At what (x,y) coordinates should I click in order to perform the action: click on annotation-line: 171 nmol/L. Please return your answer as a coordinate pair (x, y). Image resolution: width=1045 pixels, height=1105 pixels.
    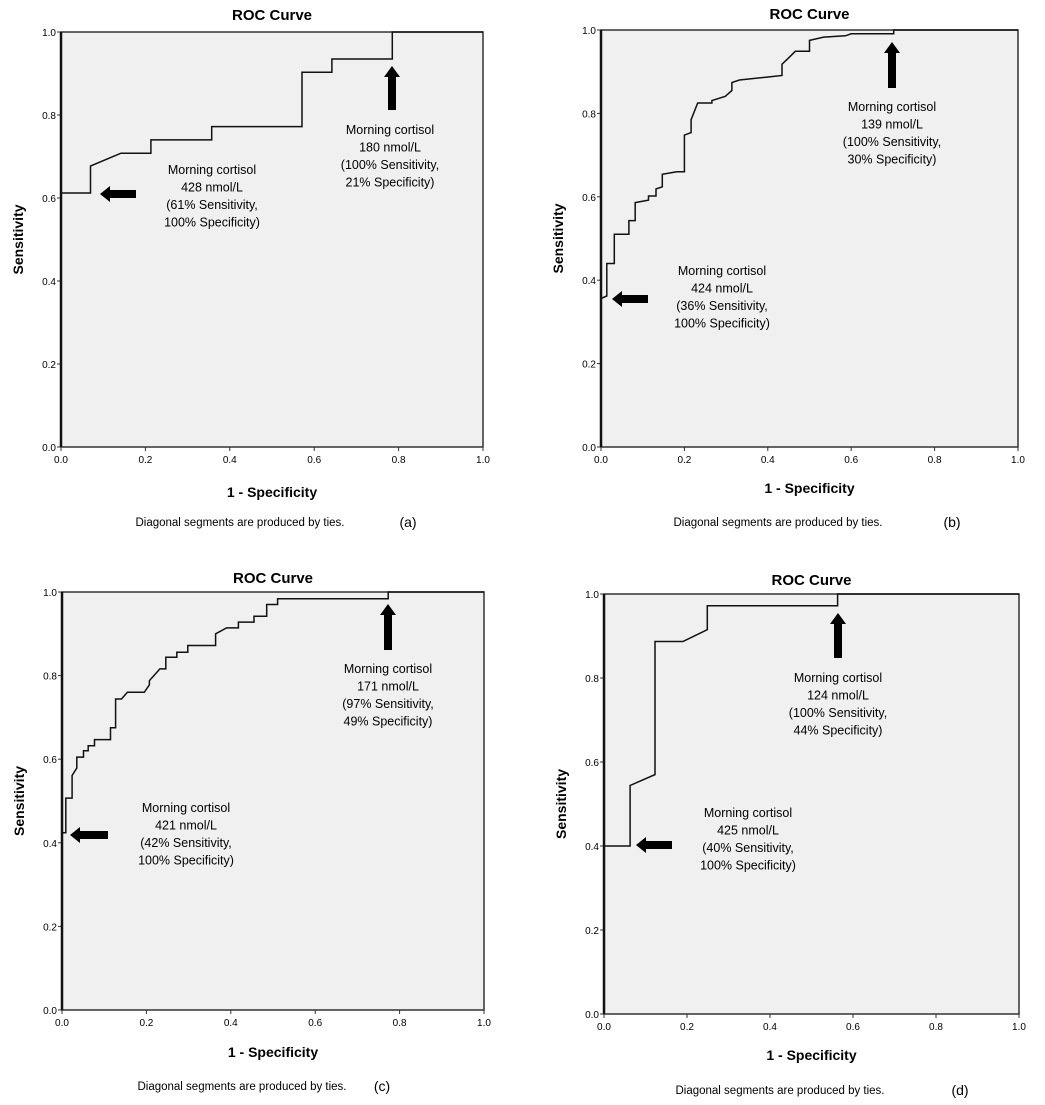
    Looking at the image, I should click on (388, 687).